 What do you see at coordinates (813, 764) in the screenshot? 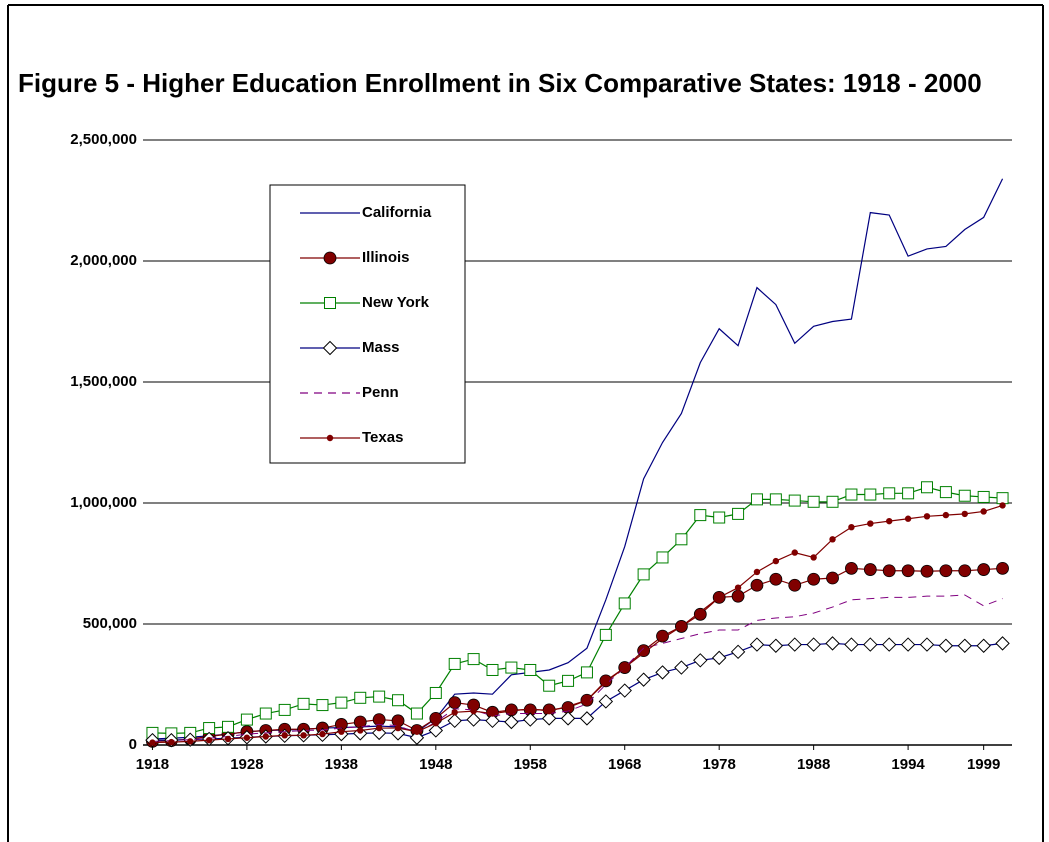
I see `x-tick-label: 1988` at bounding box center [813, 764].